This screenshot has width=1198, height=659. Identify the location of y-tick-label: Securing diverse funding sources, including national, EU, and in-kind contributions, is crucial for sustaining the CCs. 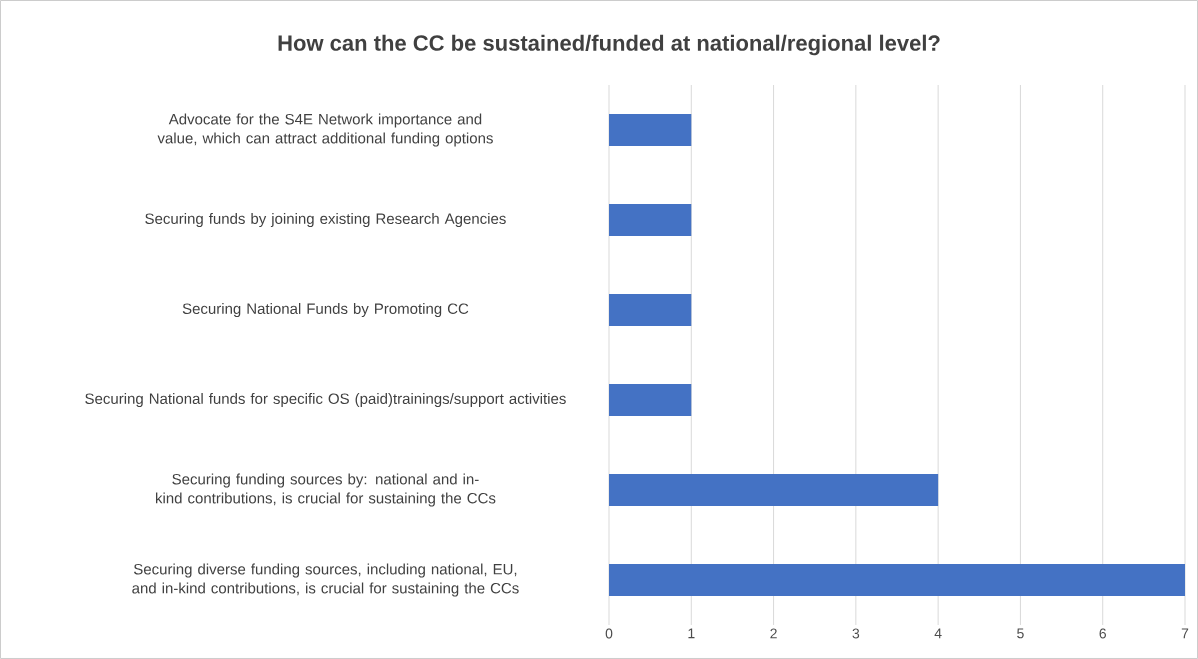
(325, 580).